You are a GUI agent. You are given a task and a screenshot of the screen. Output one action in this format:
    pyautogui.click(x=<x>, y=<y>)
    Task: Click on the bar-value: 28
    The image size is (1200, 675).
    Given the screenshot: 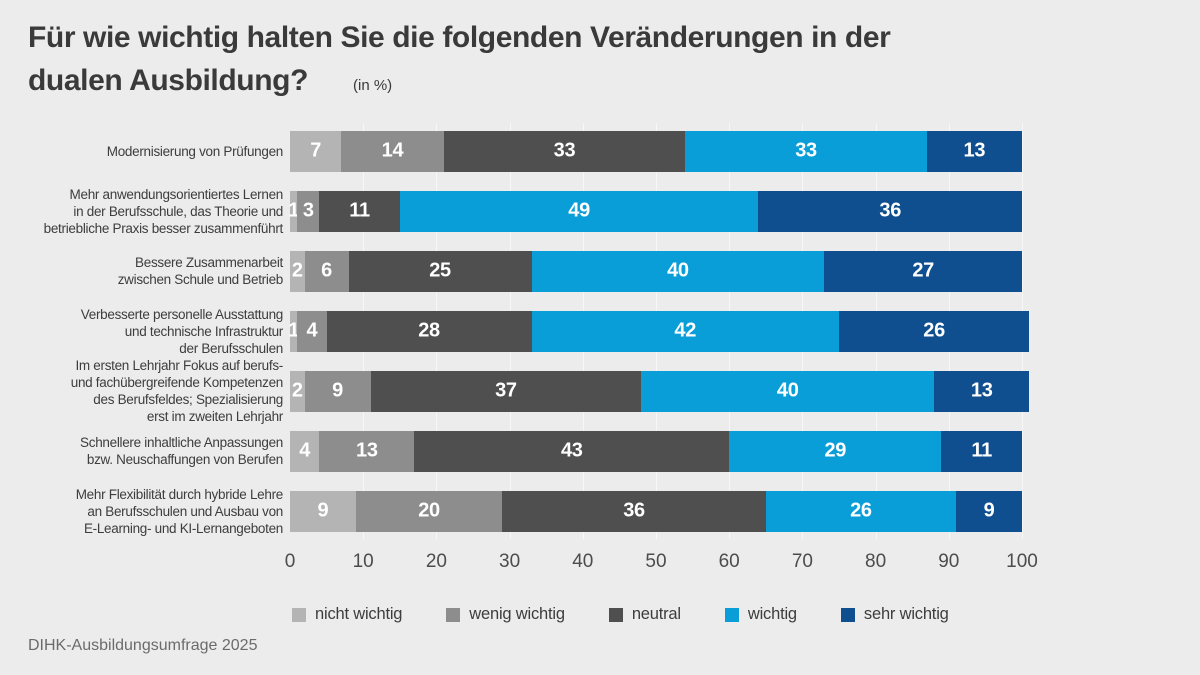 What is the action you would take?
    pyautogui.click(x=429, y=330)
    